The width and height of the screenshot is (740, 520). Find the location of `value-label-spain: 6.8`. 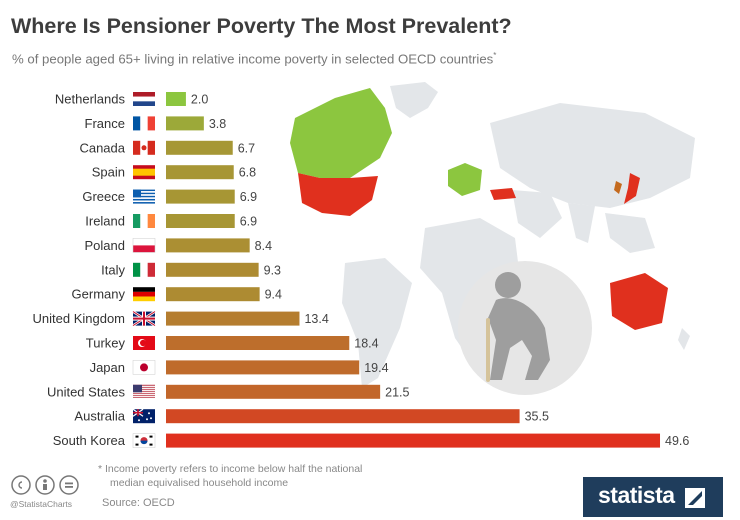

value-label-spain: 6.8 is located at coordinates (247, 173).